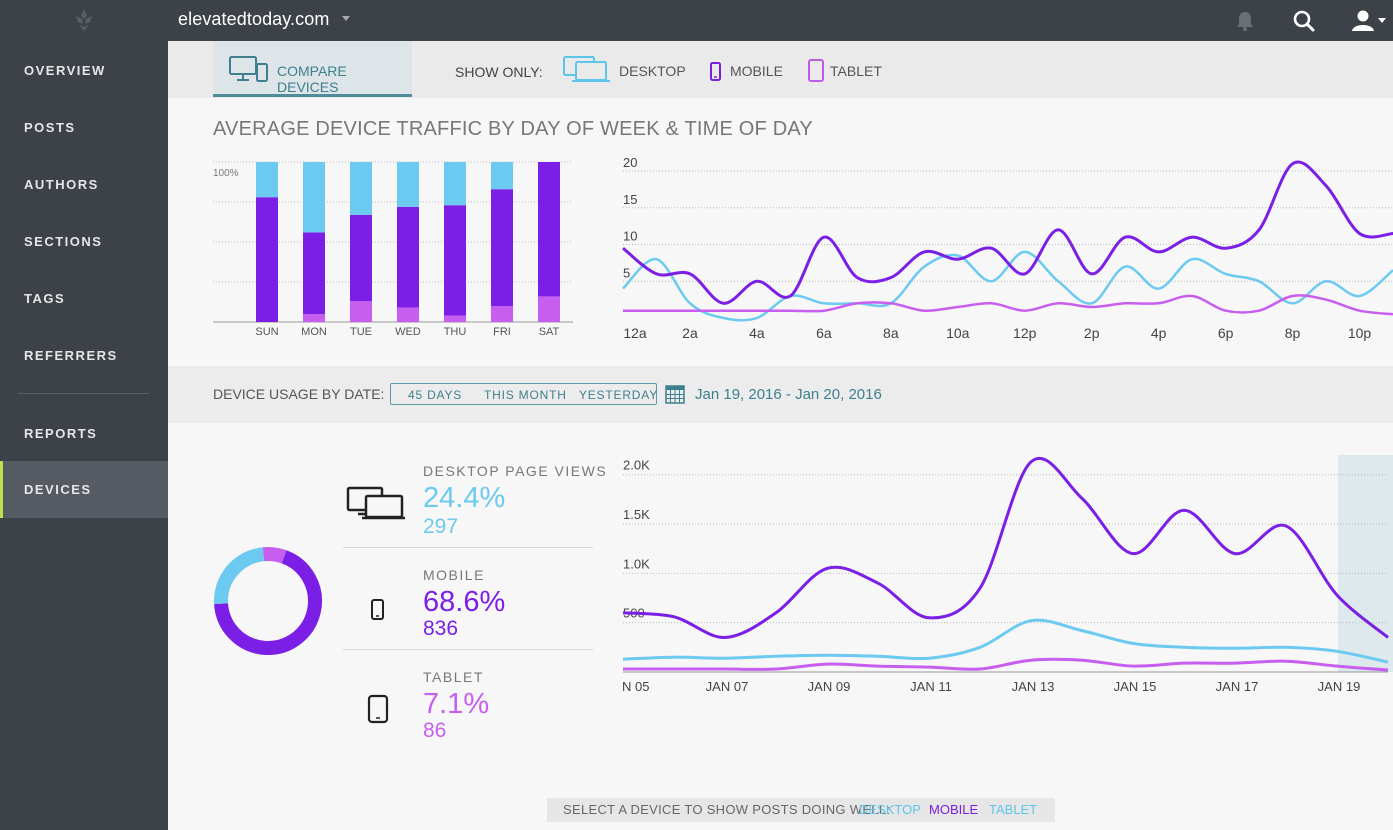  What do you see at coordinates (727, 686) in the screenshot?
I see `date-x-tick: JAN 07` at bounding box center [727, 686].